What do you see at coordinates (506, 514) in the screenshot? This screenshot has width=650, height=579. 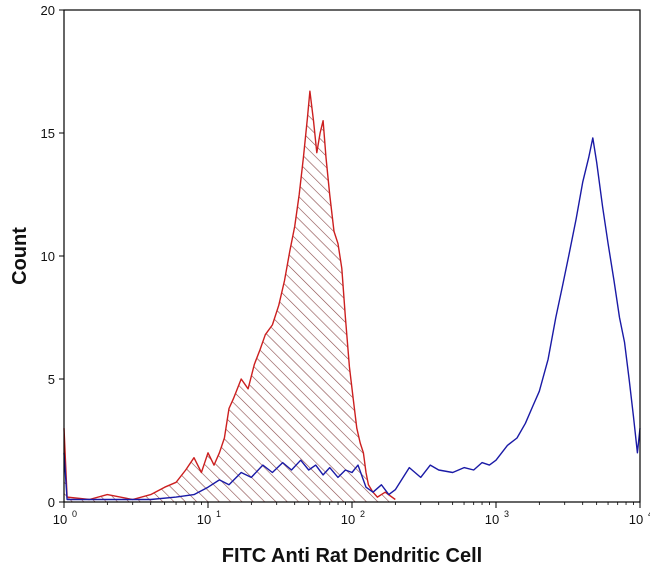 I see `x-tick-exponent: 3` at bounding box center [506, 514].